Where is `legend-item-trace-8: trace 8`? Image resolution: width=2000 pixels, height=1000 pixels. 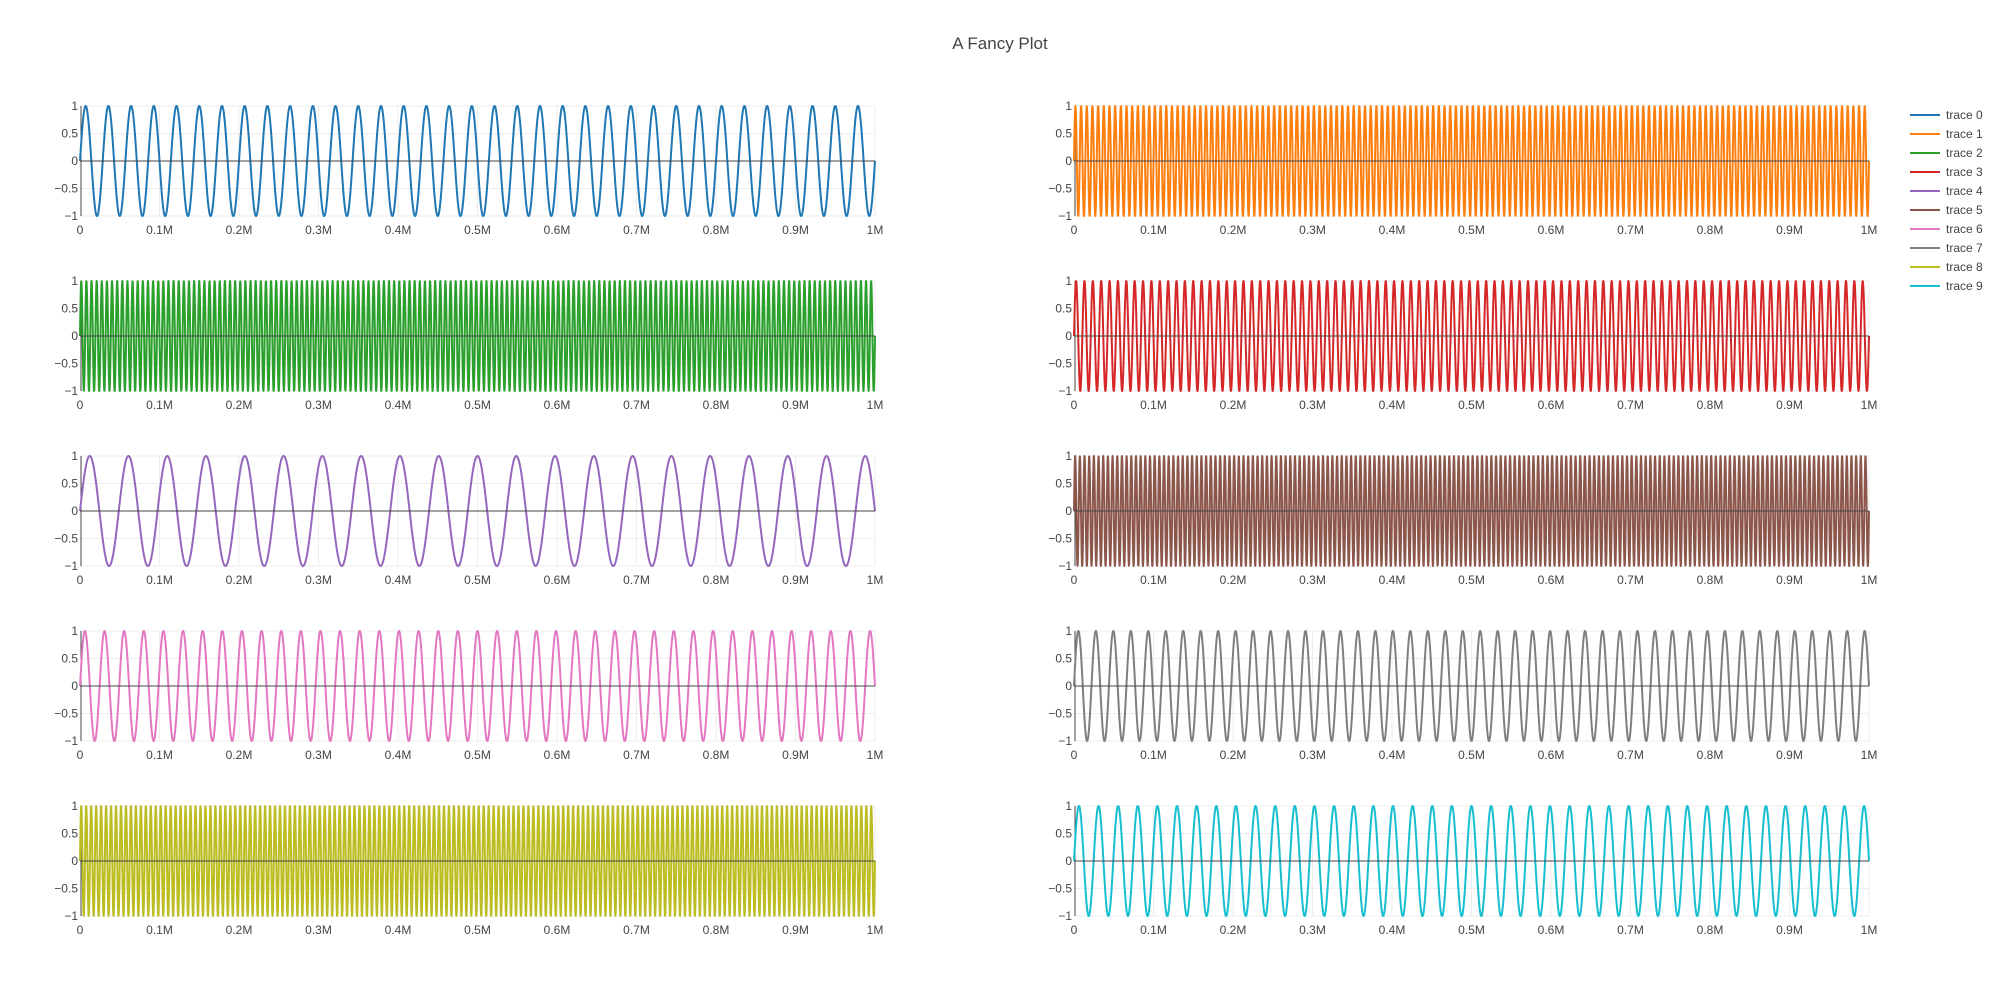
legend-item-trace-8: trace 8 is located at coordinates (1946, 267).